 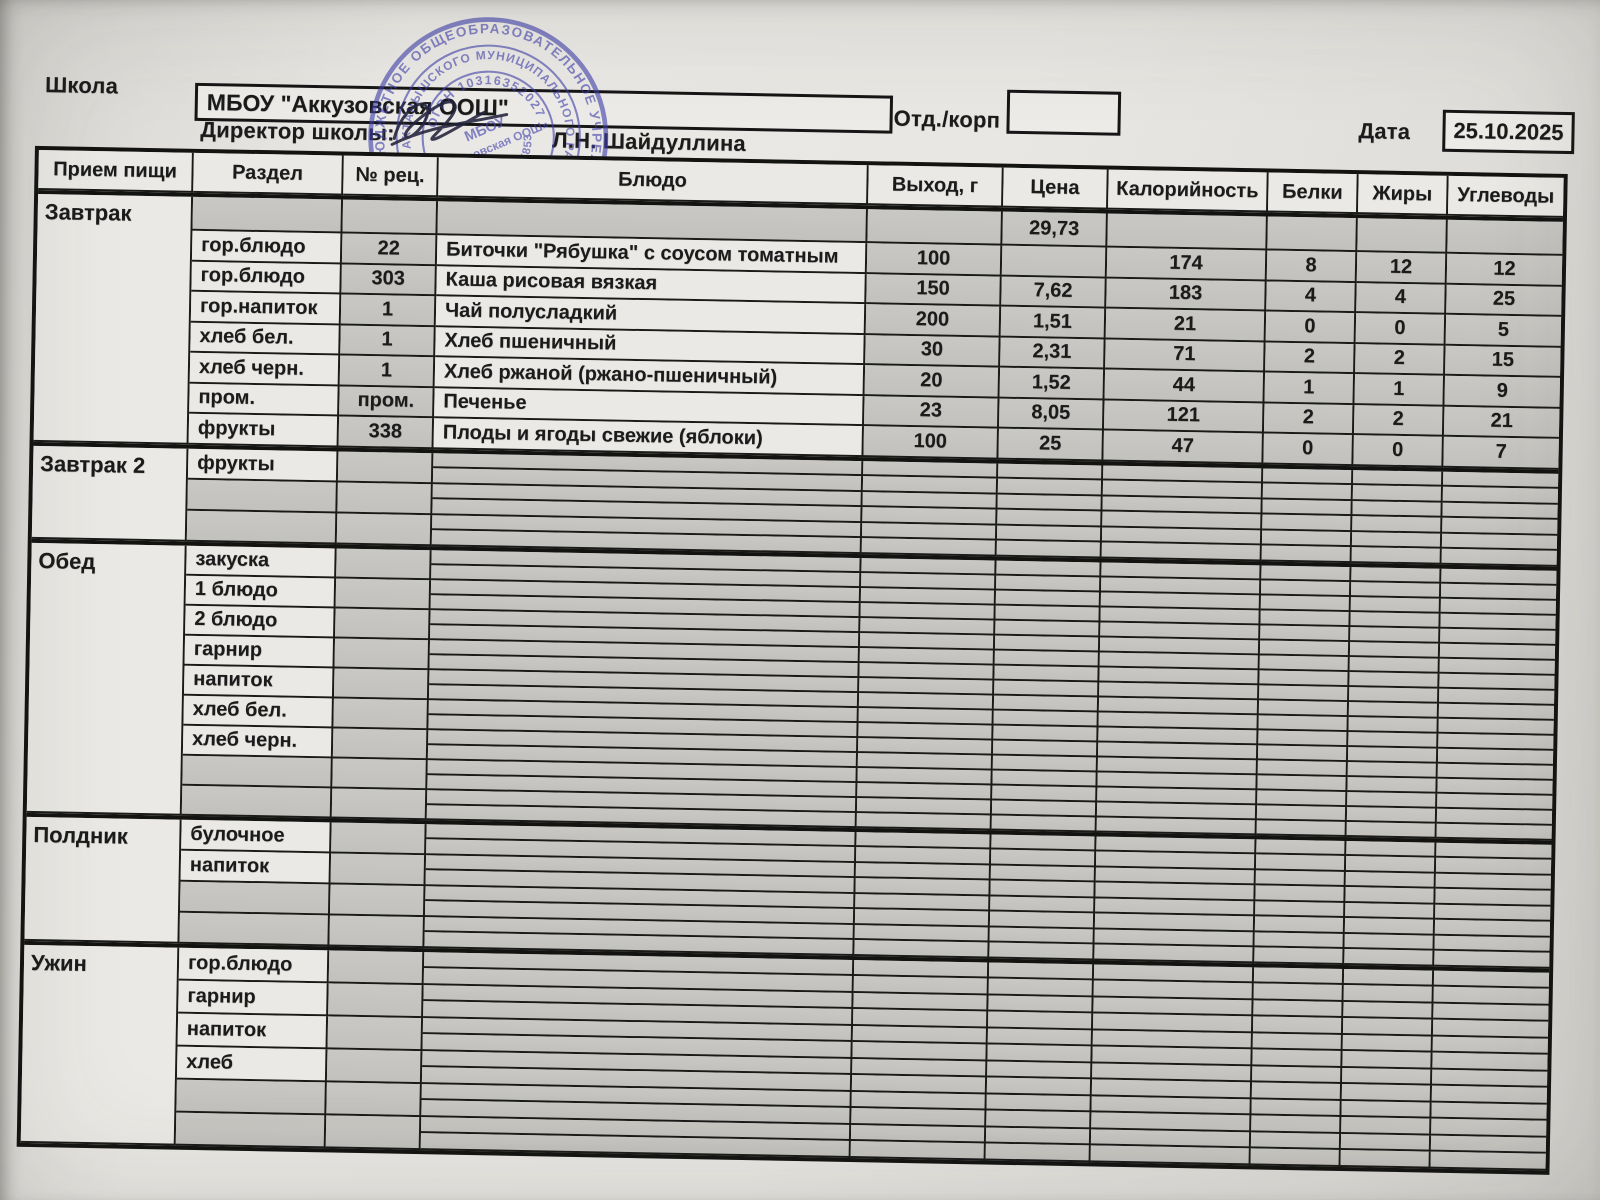 What do you see at coordinates (259, 681) in the screenshot?
I see `razdel-cell: напиток` at bounding box center [259, 681].